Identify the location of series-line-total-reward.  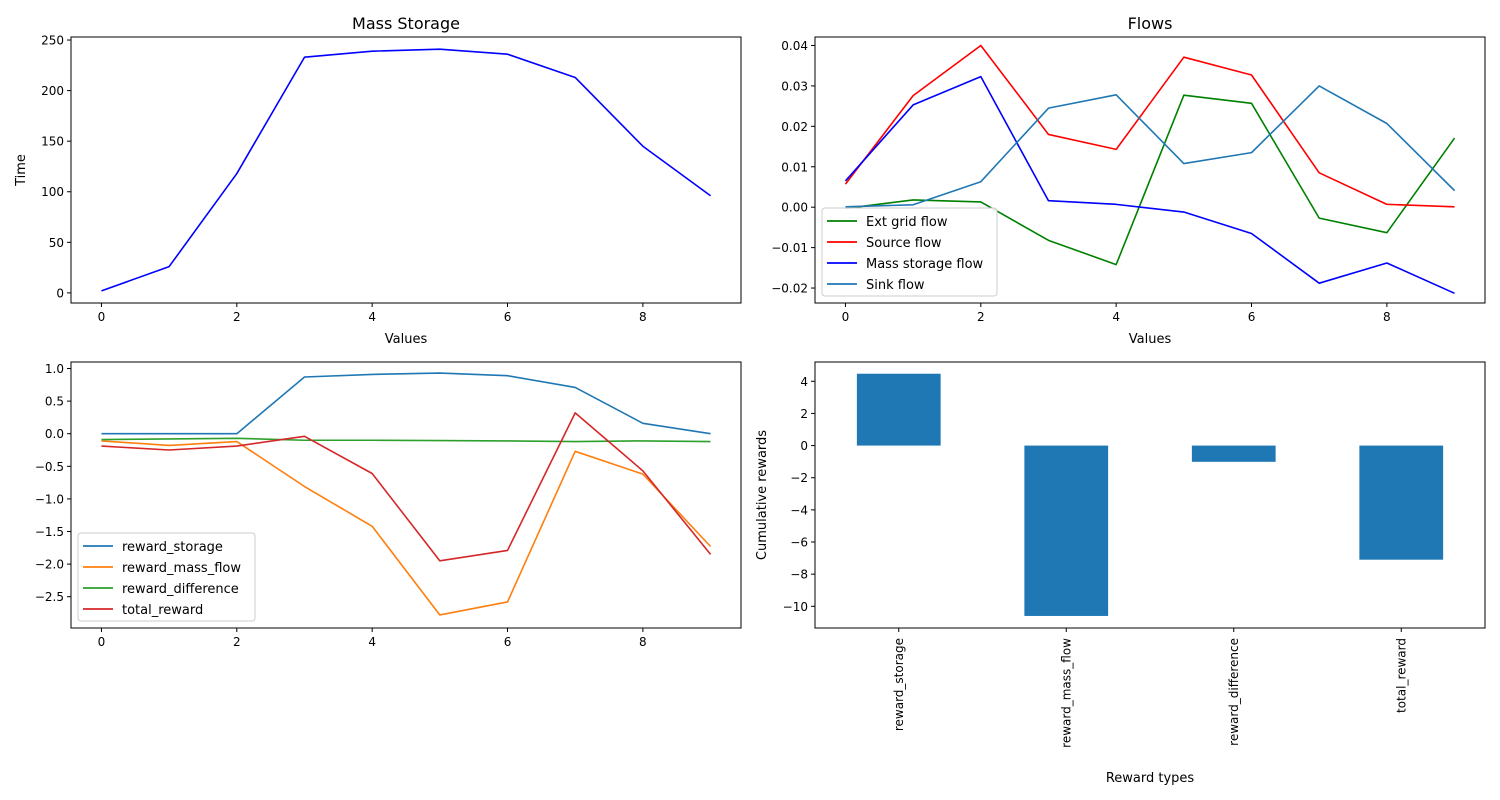
(406, 487).